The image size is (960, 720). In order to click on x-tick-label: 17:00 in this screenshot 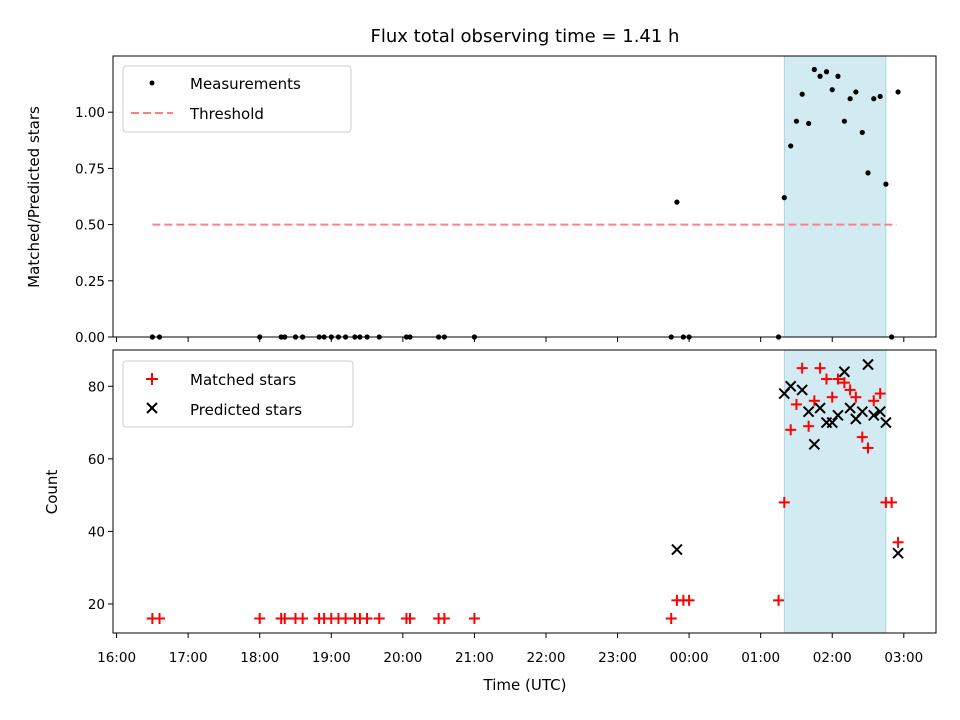, I will do `click(188, 658)`.